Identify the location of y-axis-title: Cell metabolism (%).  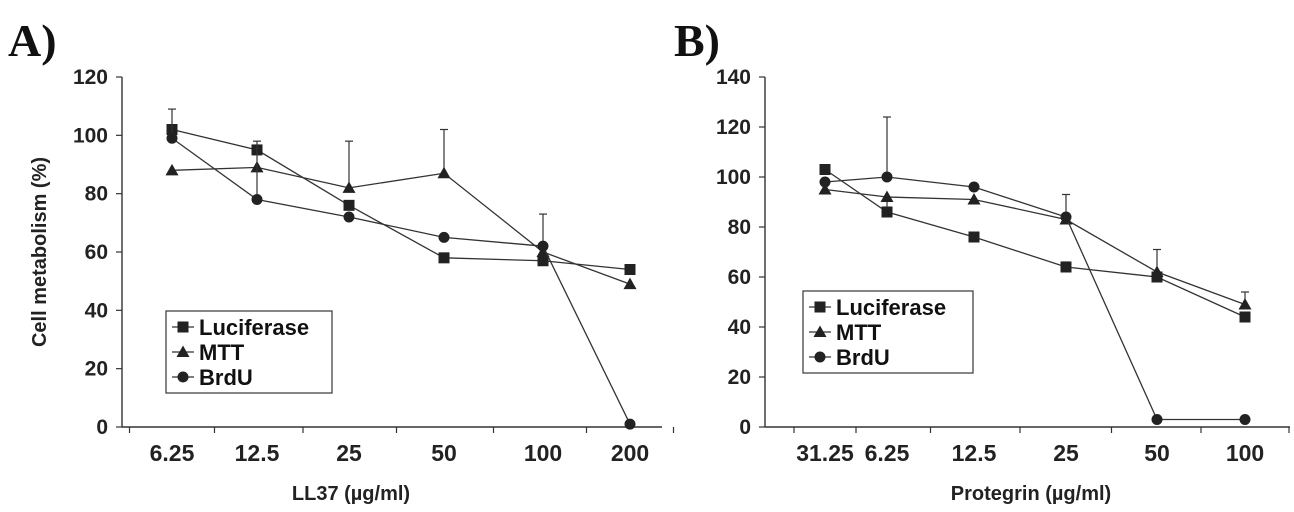
(40, 252).